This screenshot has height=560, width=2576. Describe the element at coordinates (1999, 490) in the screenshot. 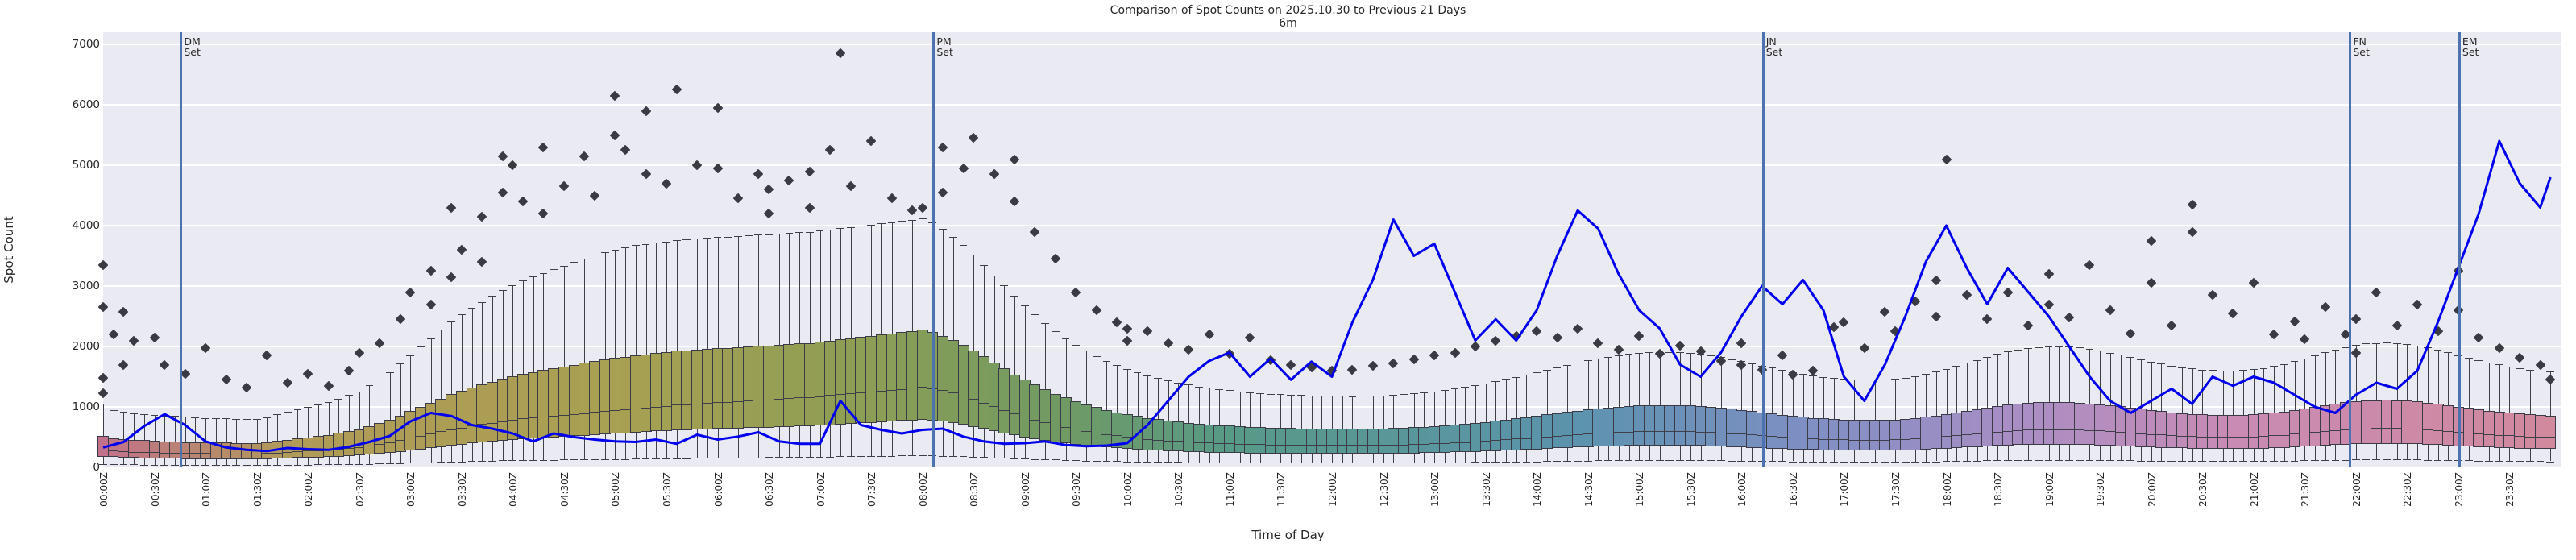

I see `x-axis-tick-label: 18:30Z` at that location.